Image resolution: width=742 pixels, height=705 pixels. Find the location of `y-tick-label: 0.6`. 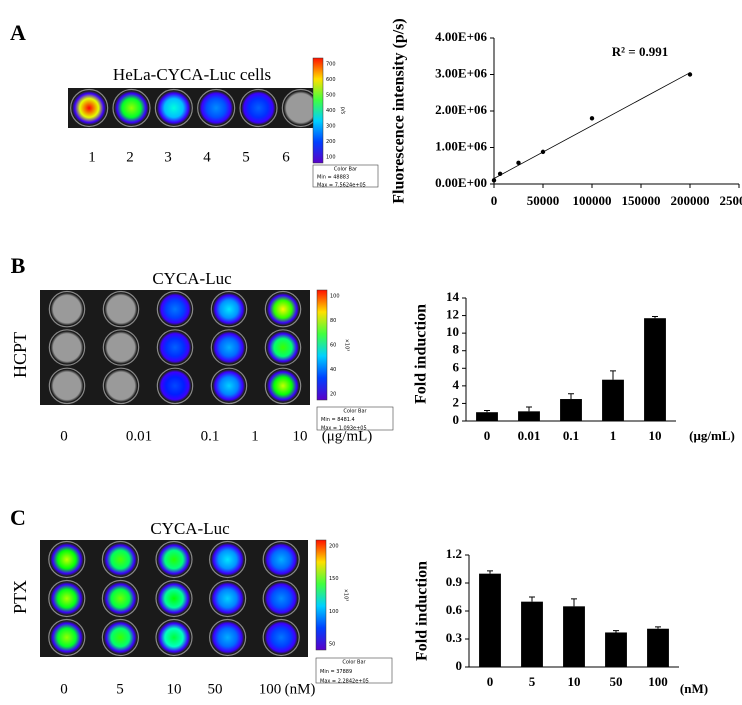

y-tick-label: 0.6 is located at coordinates (454, 609).